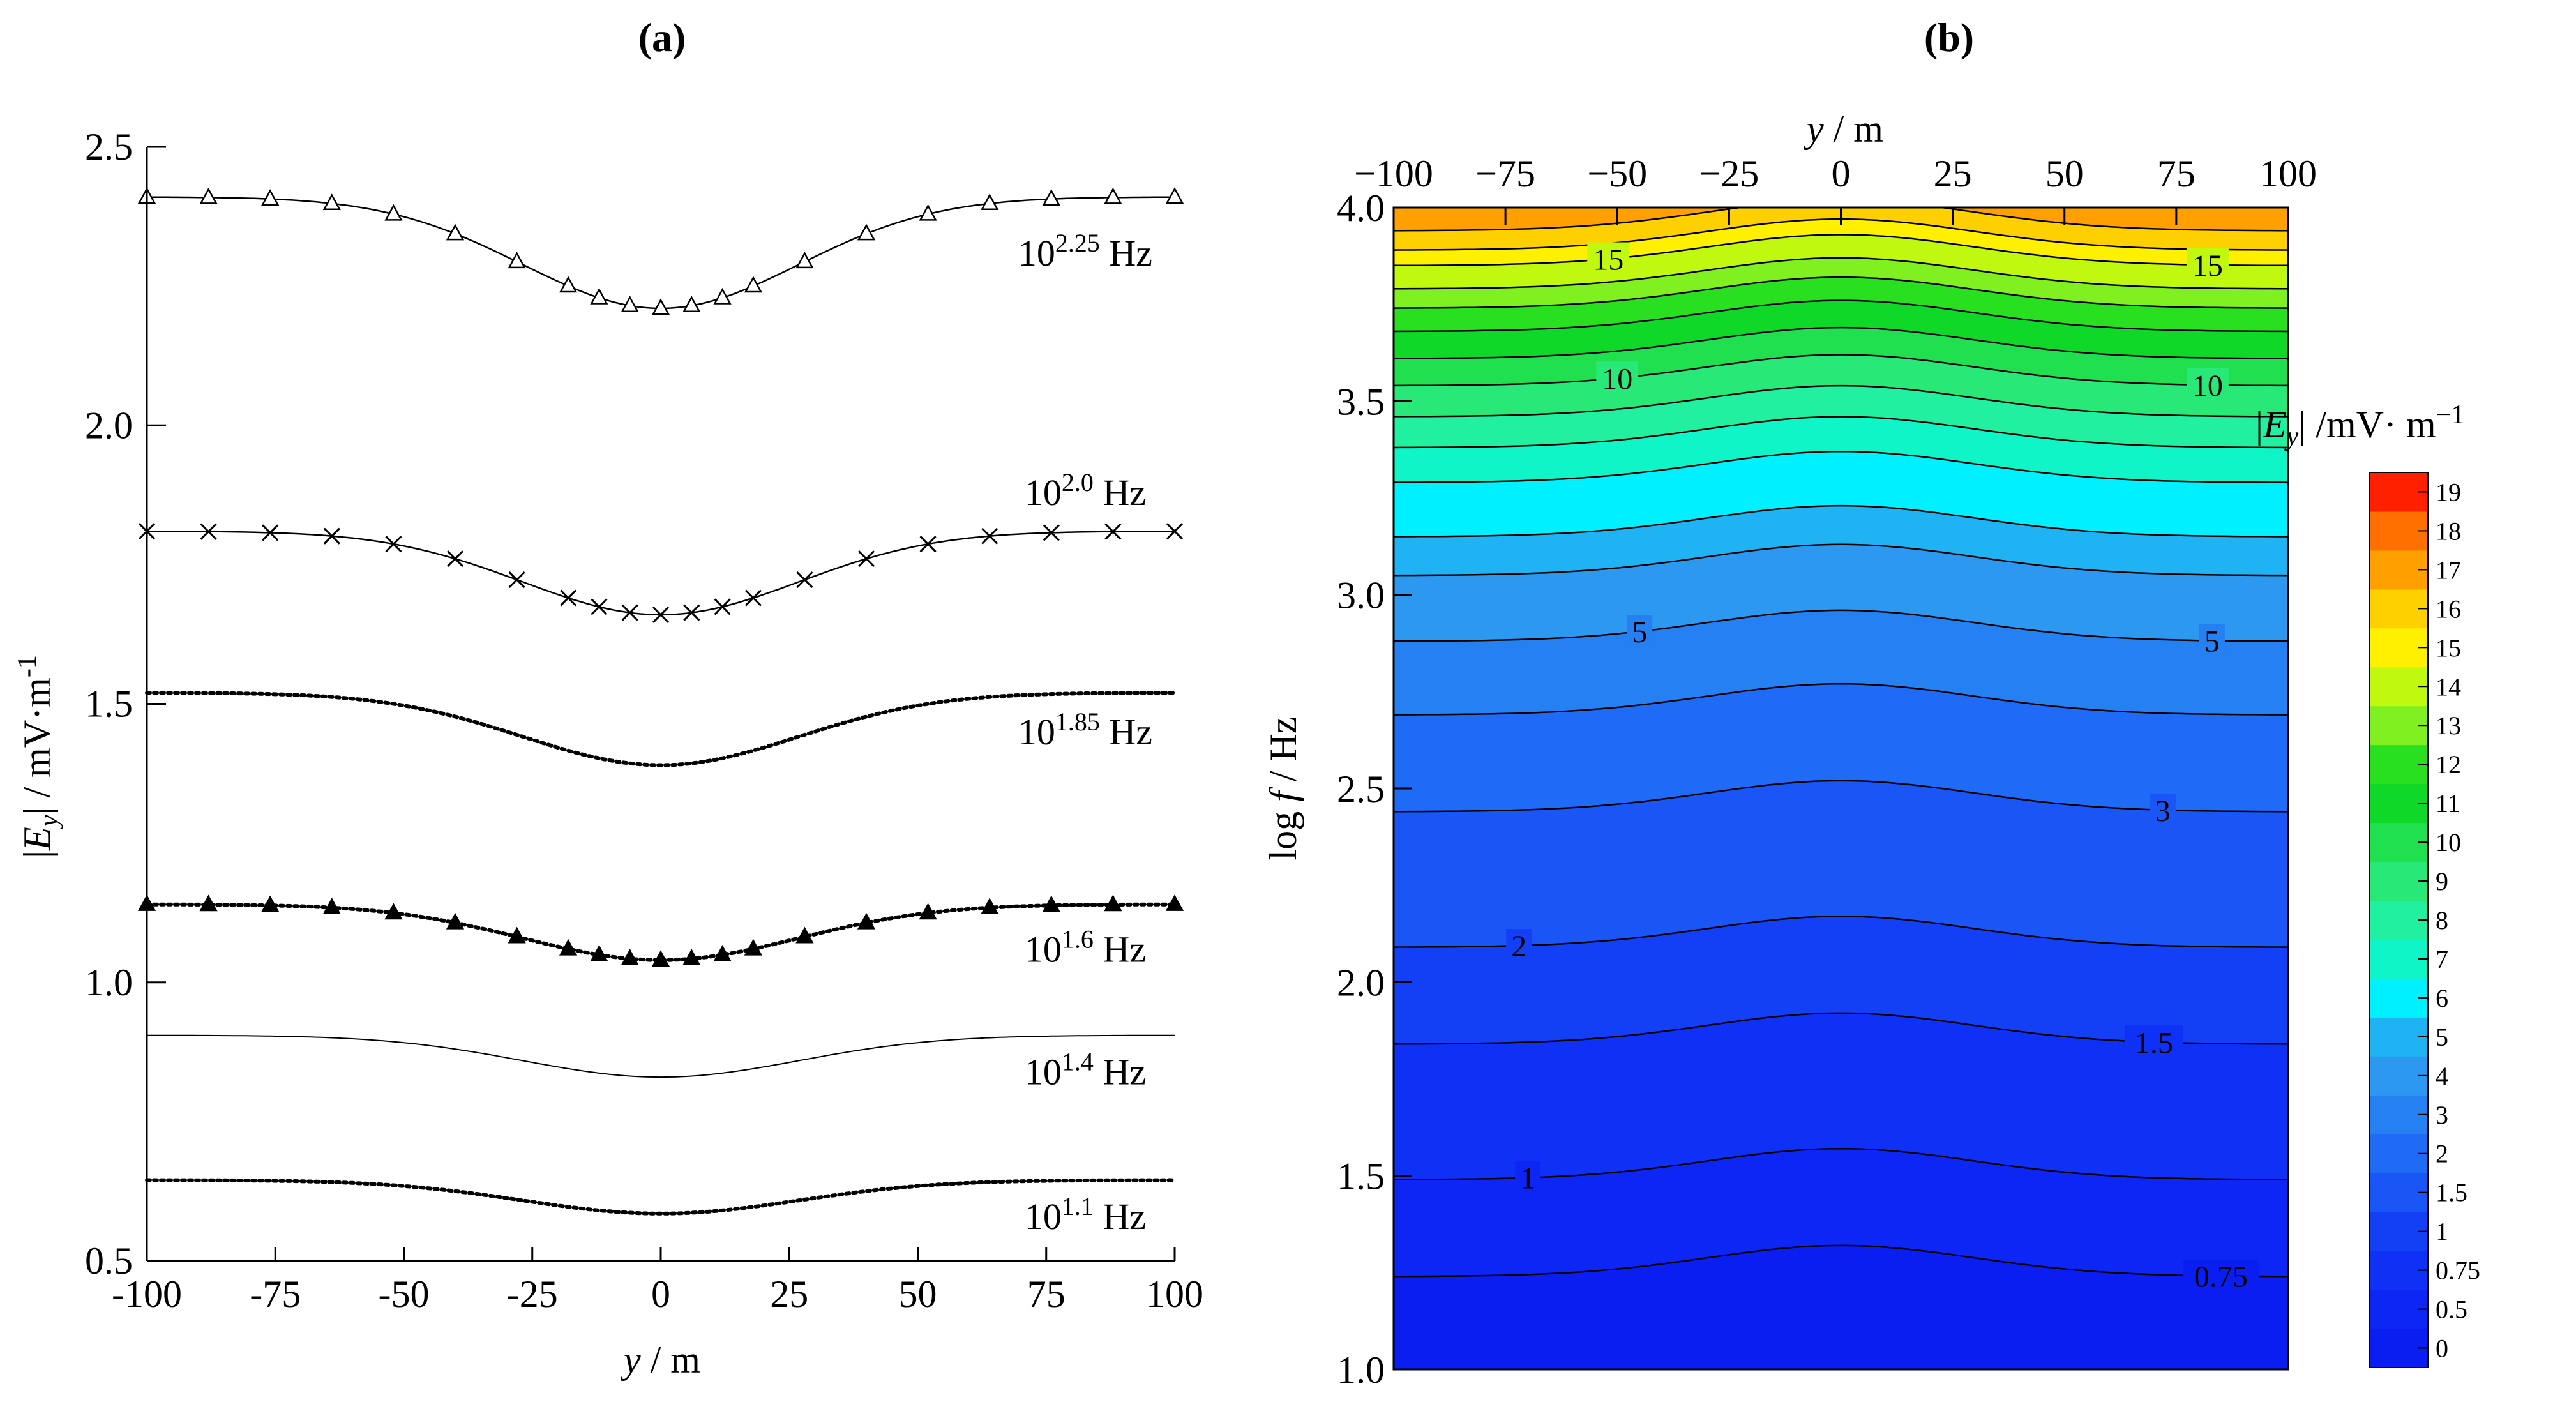 The image size is (2576, 1402). What do you see at coordinates (1505, 174) in the screenshot?
I see `panel-b-x-tick-label: −75` at bounding box center [1505, 174].